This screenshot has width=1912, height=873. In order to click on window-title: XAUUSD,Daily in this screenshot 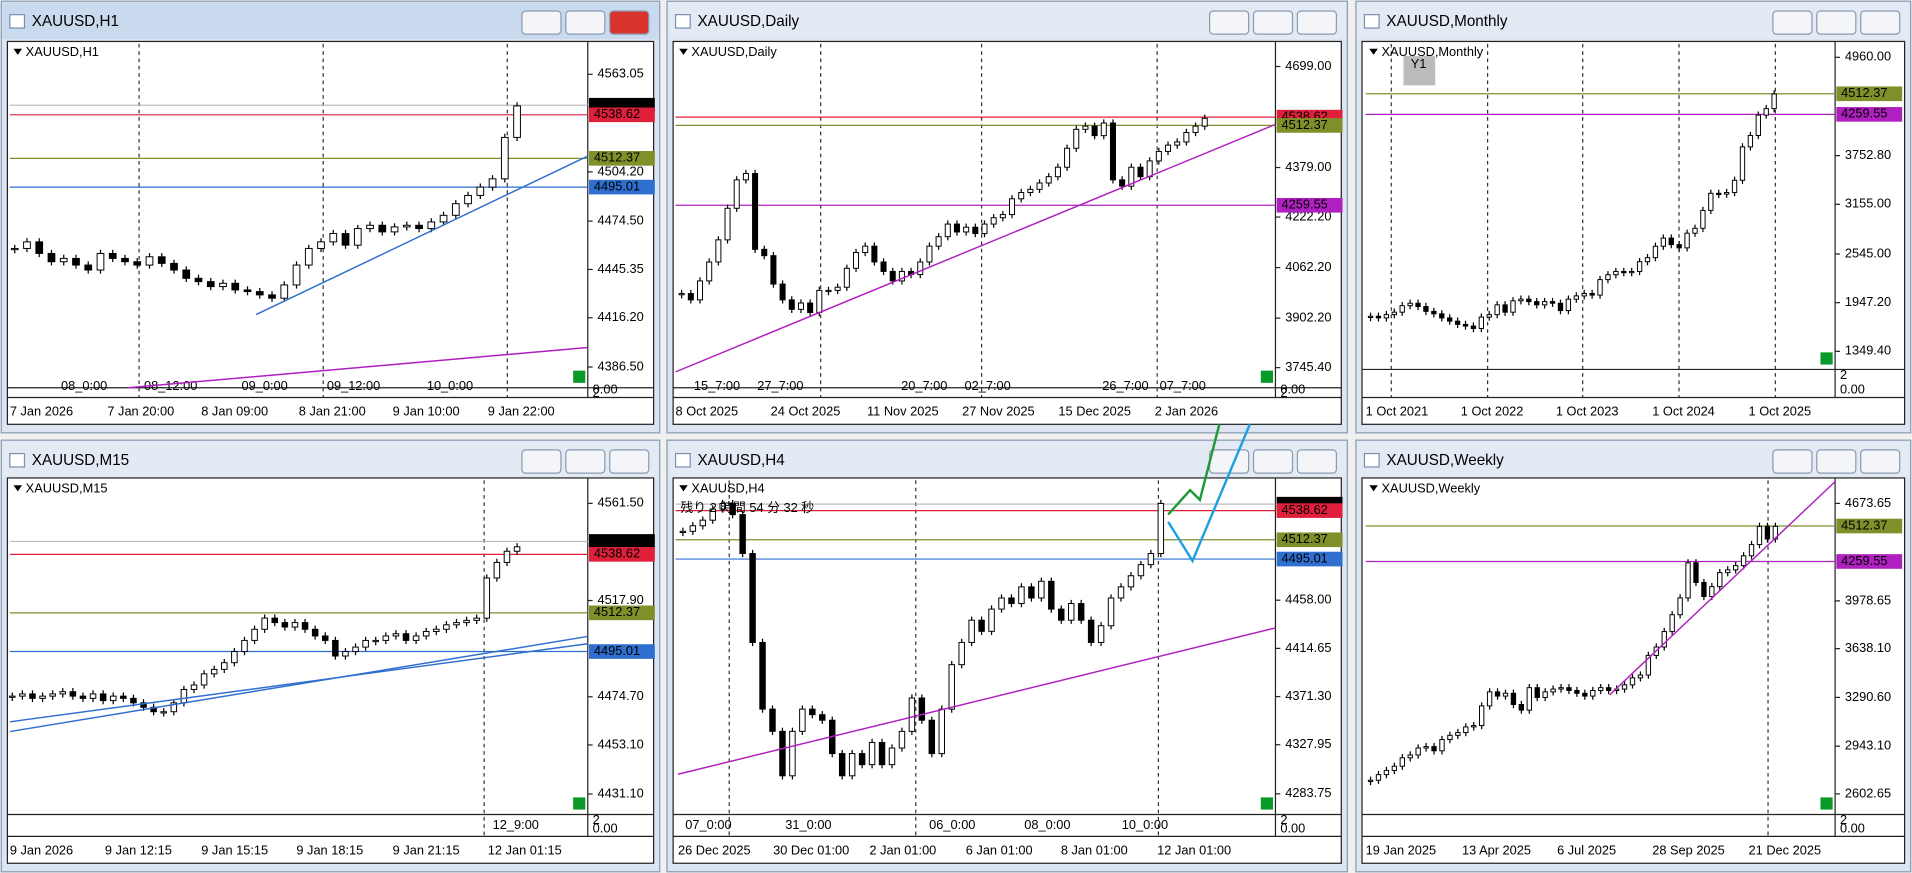, I will do `click(749, 21)`.